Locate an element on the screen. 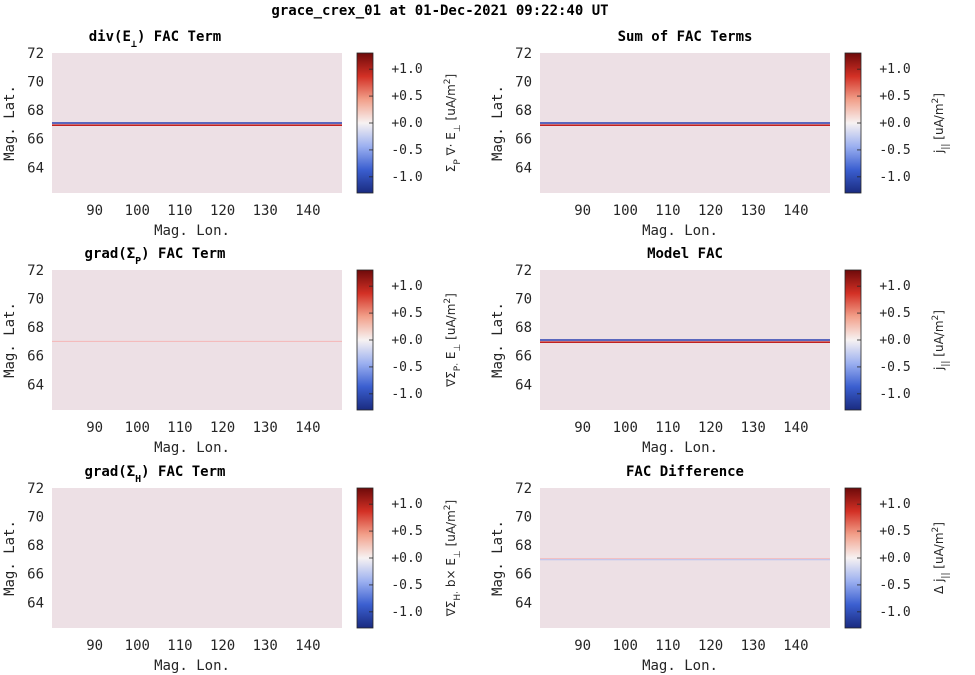  panel-title: FAC Difference is located at coordinates (685, 472).